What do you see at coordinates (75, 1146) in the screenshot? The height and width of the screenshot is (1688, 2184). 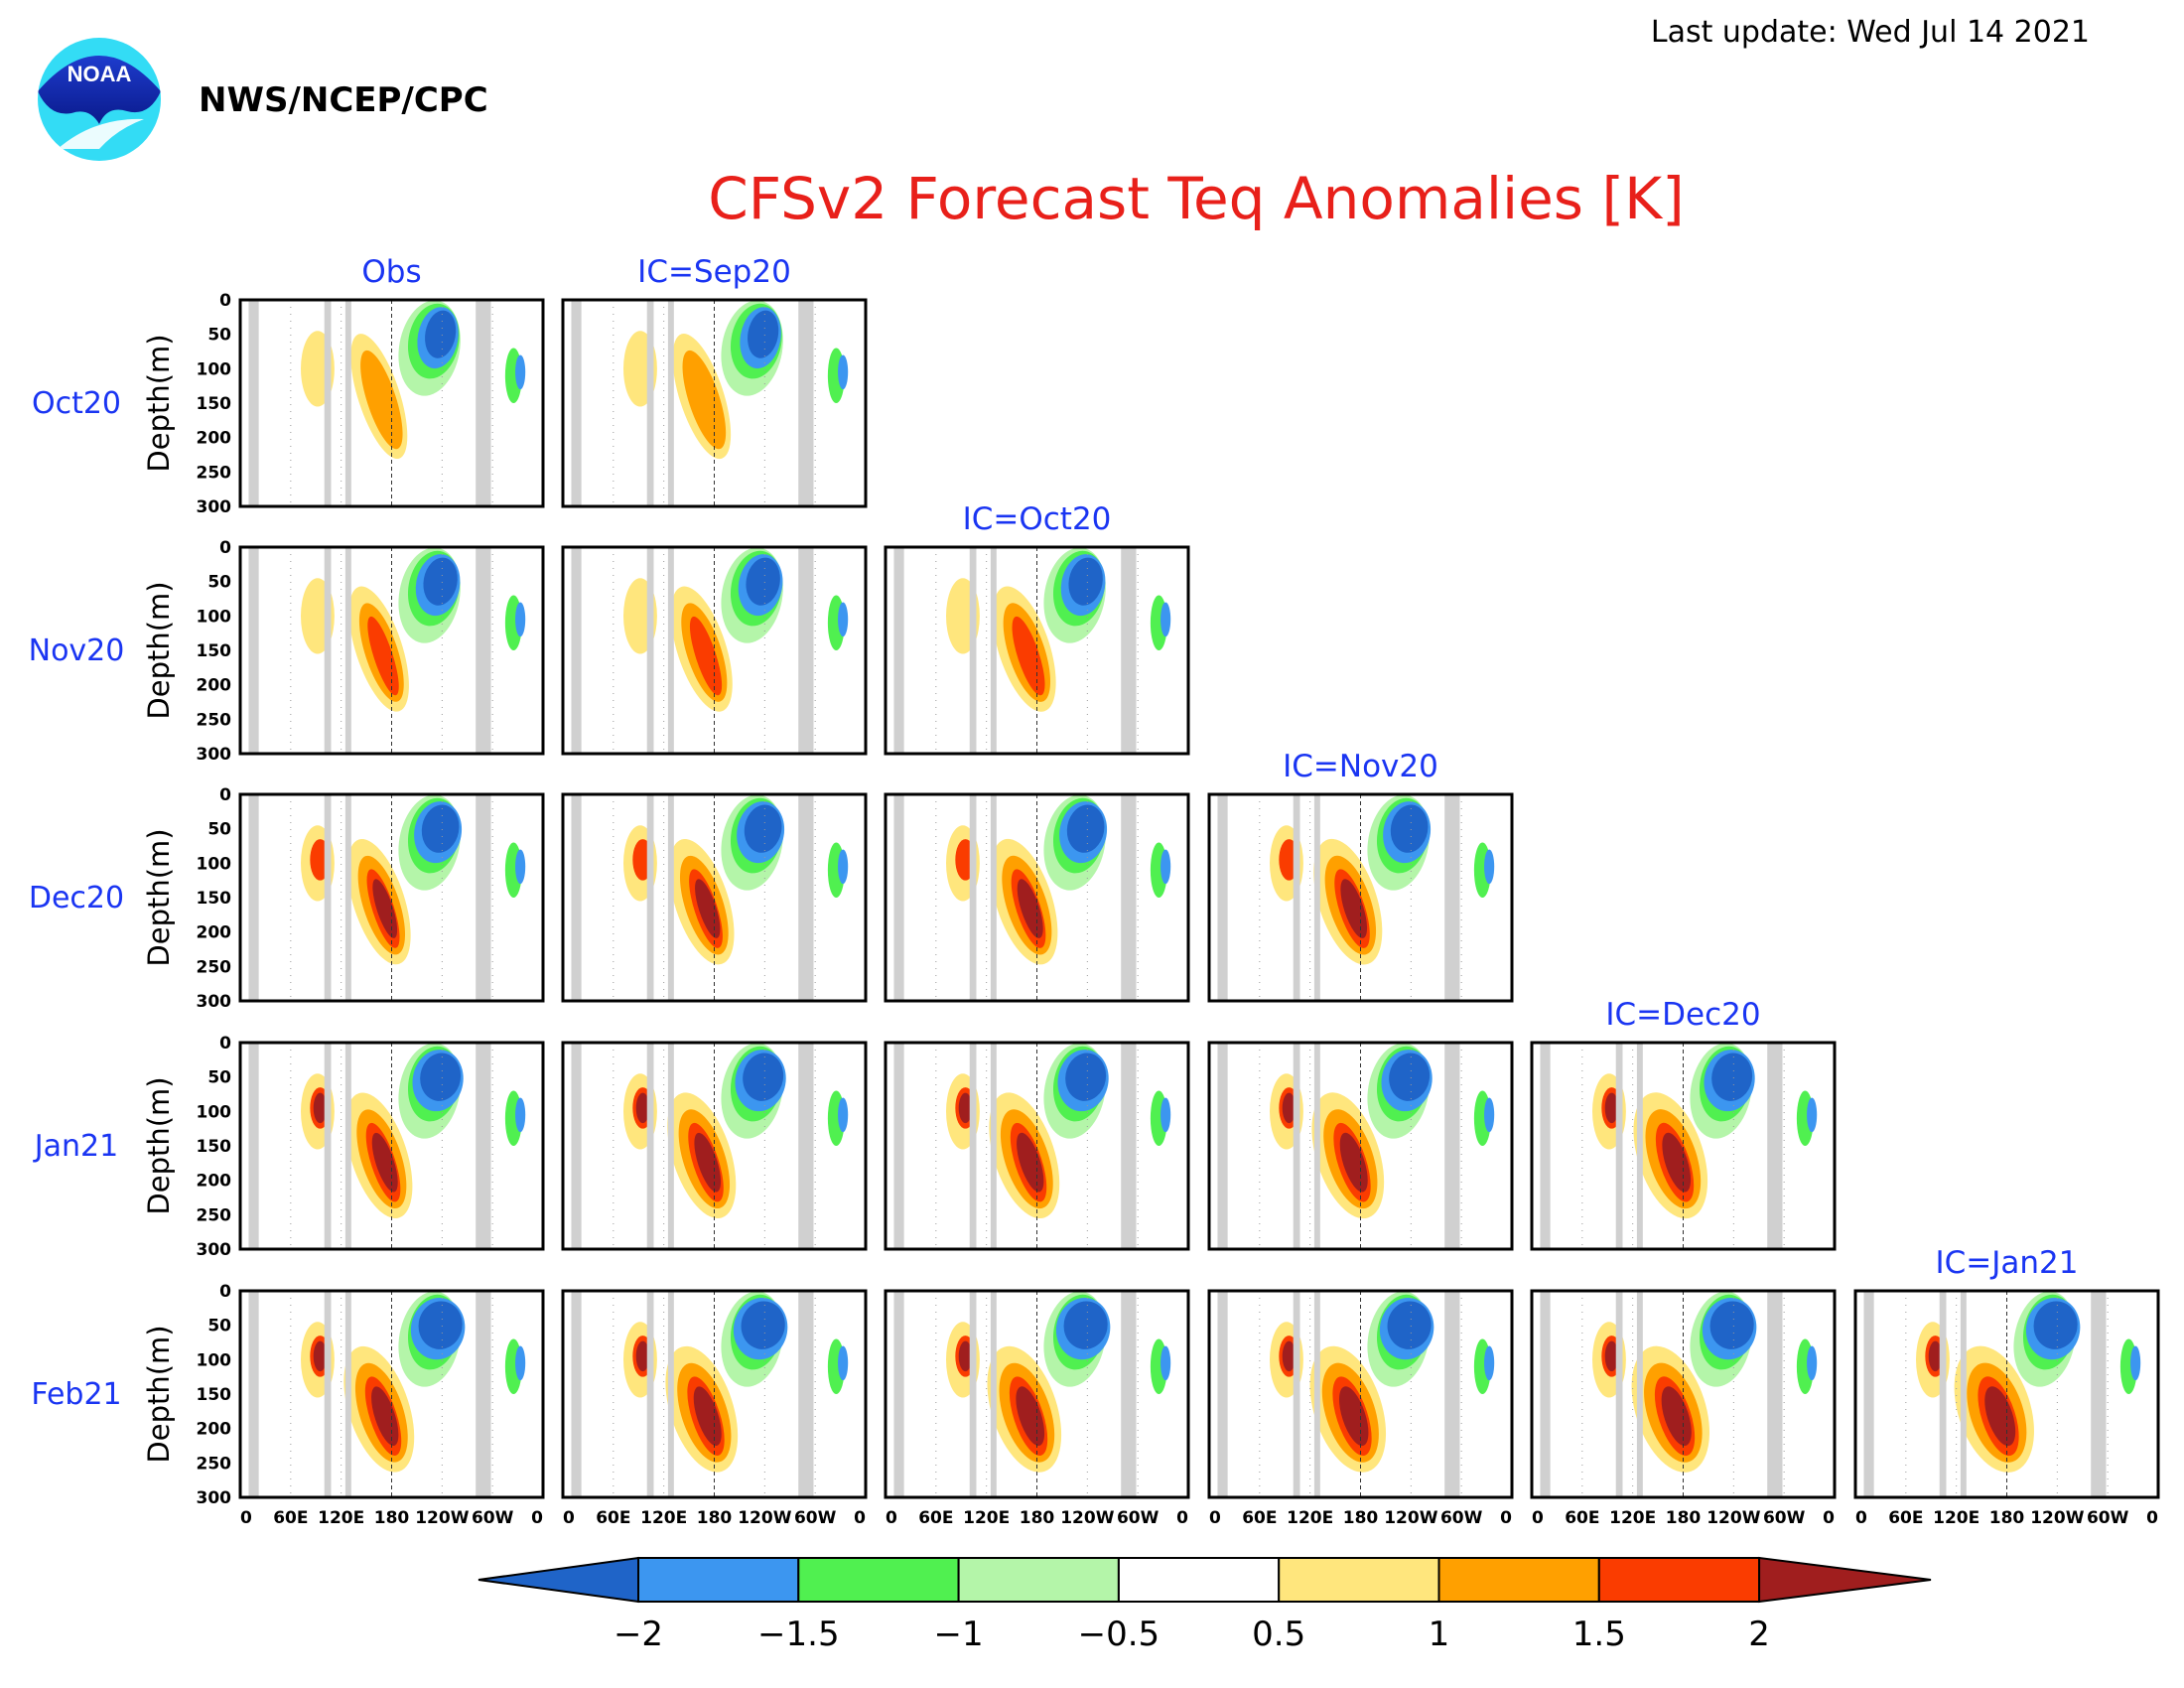 I see `row-label: Jan21` at bounding box center [75, 1146].